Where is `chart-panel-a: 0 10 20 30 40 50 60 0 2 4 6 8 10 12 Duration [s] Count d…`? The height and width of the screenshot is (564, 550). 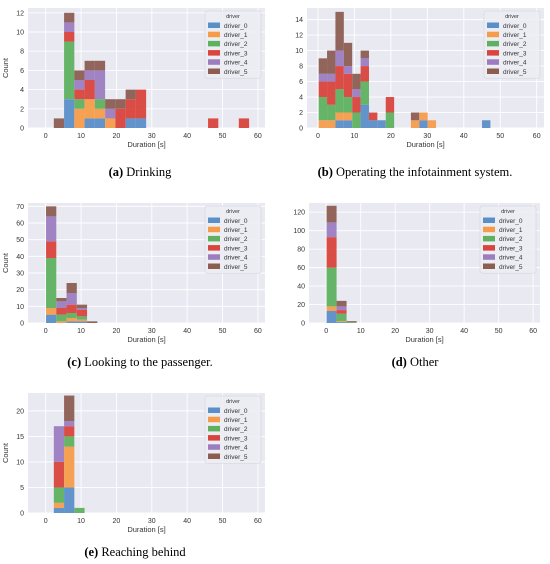 chart-panel-a: 0 10 20 30 40 50 60 0 2 4 6 8 10 12 Duration [s] Count d… is located at coordinates (137, 75).